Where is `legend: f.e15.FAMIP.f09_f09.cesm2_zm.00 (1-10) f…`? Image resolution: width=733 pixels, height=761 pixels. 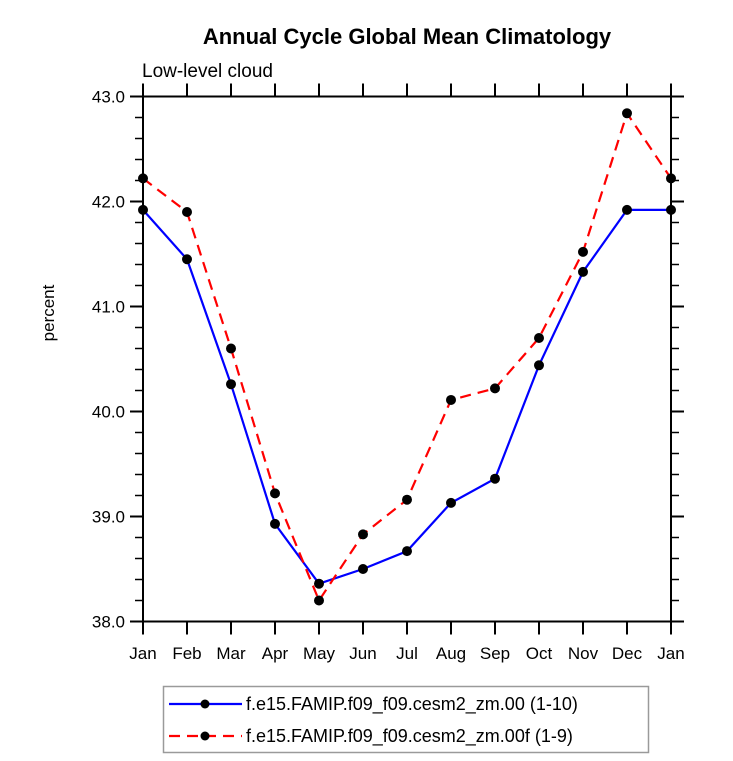 legend: f.e15.FAMIP.f09_f09.cesm2_zm.00 (1-10) f… is located at coordinates (406, 719).